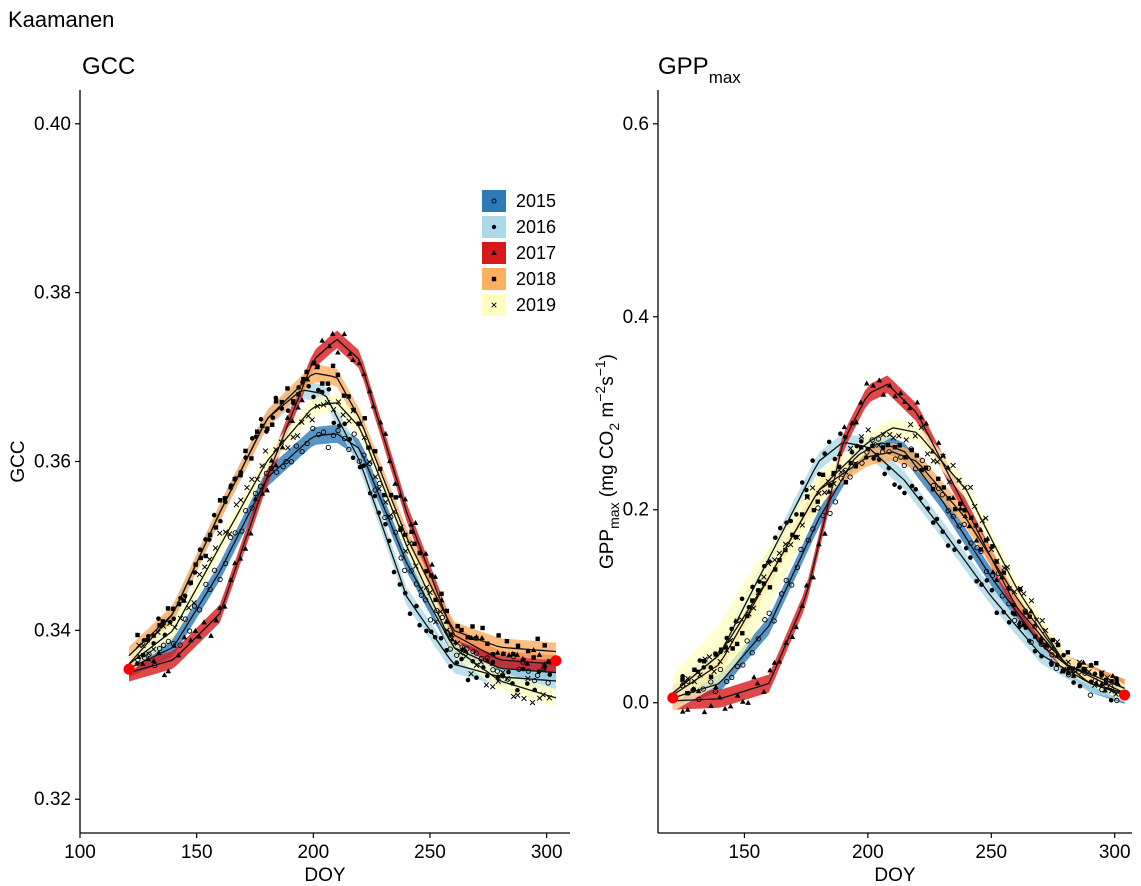 This screenshot has width=1141, height=886. Describe the element at coordinates (342, 514) in the screenshot. I see `fit-line-2018` at that location.